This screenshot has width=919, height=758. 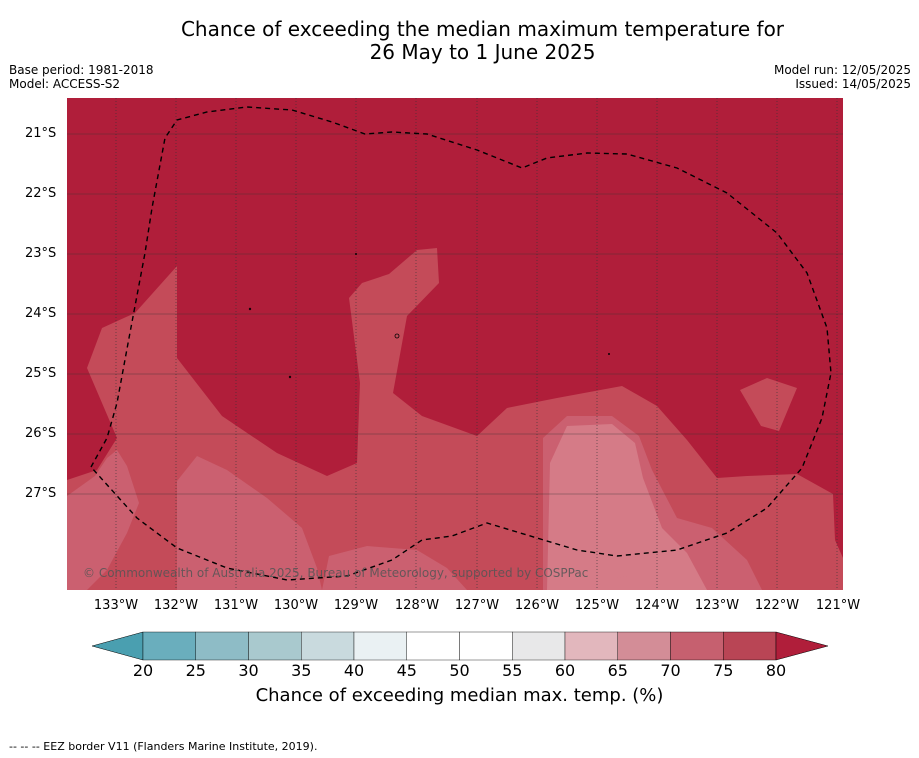 I want to click on colorbar-high-extend, so click(x=802, y=646).